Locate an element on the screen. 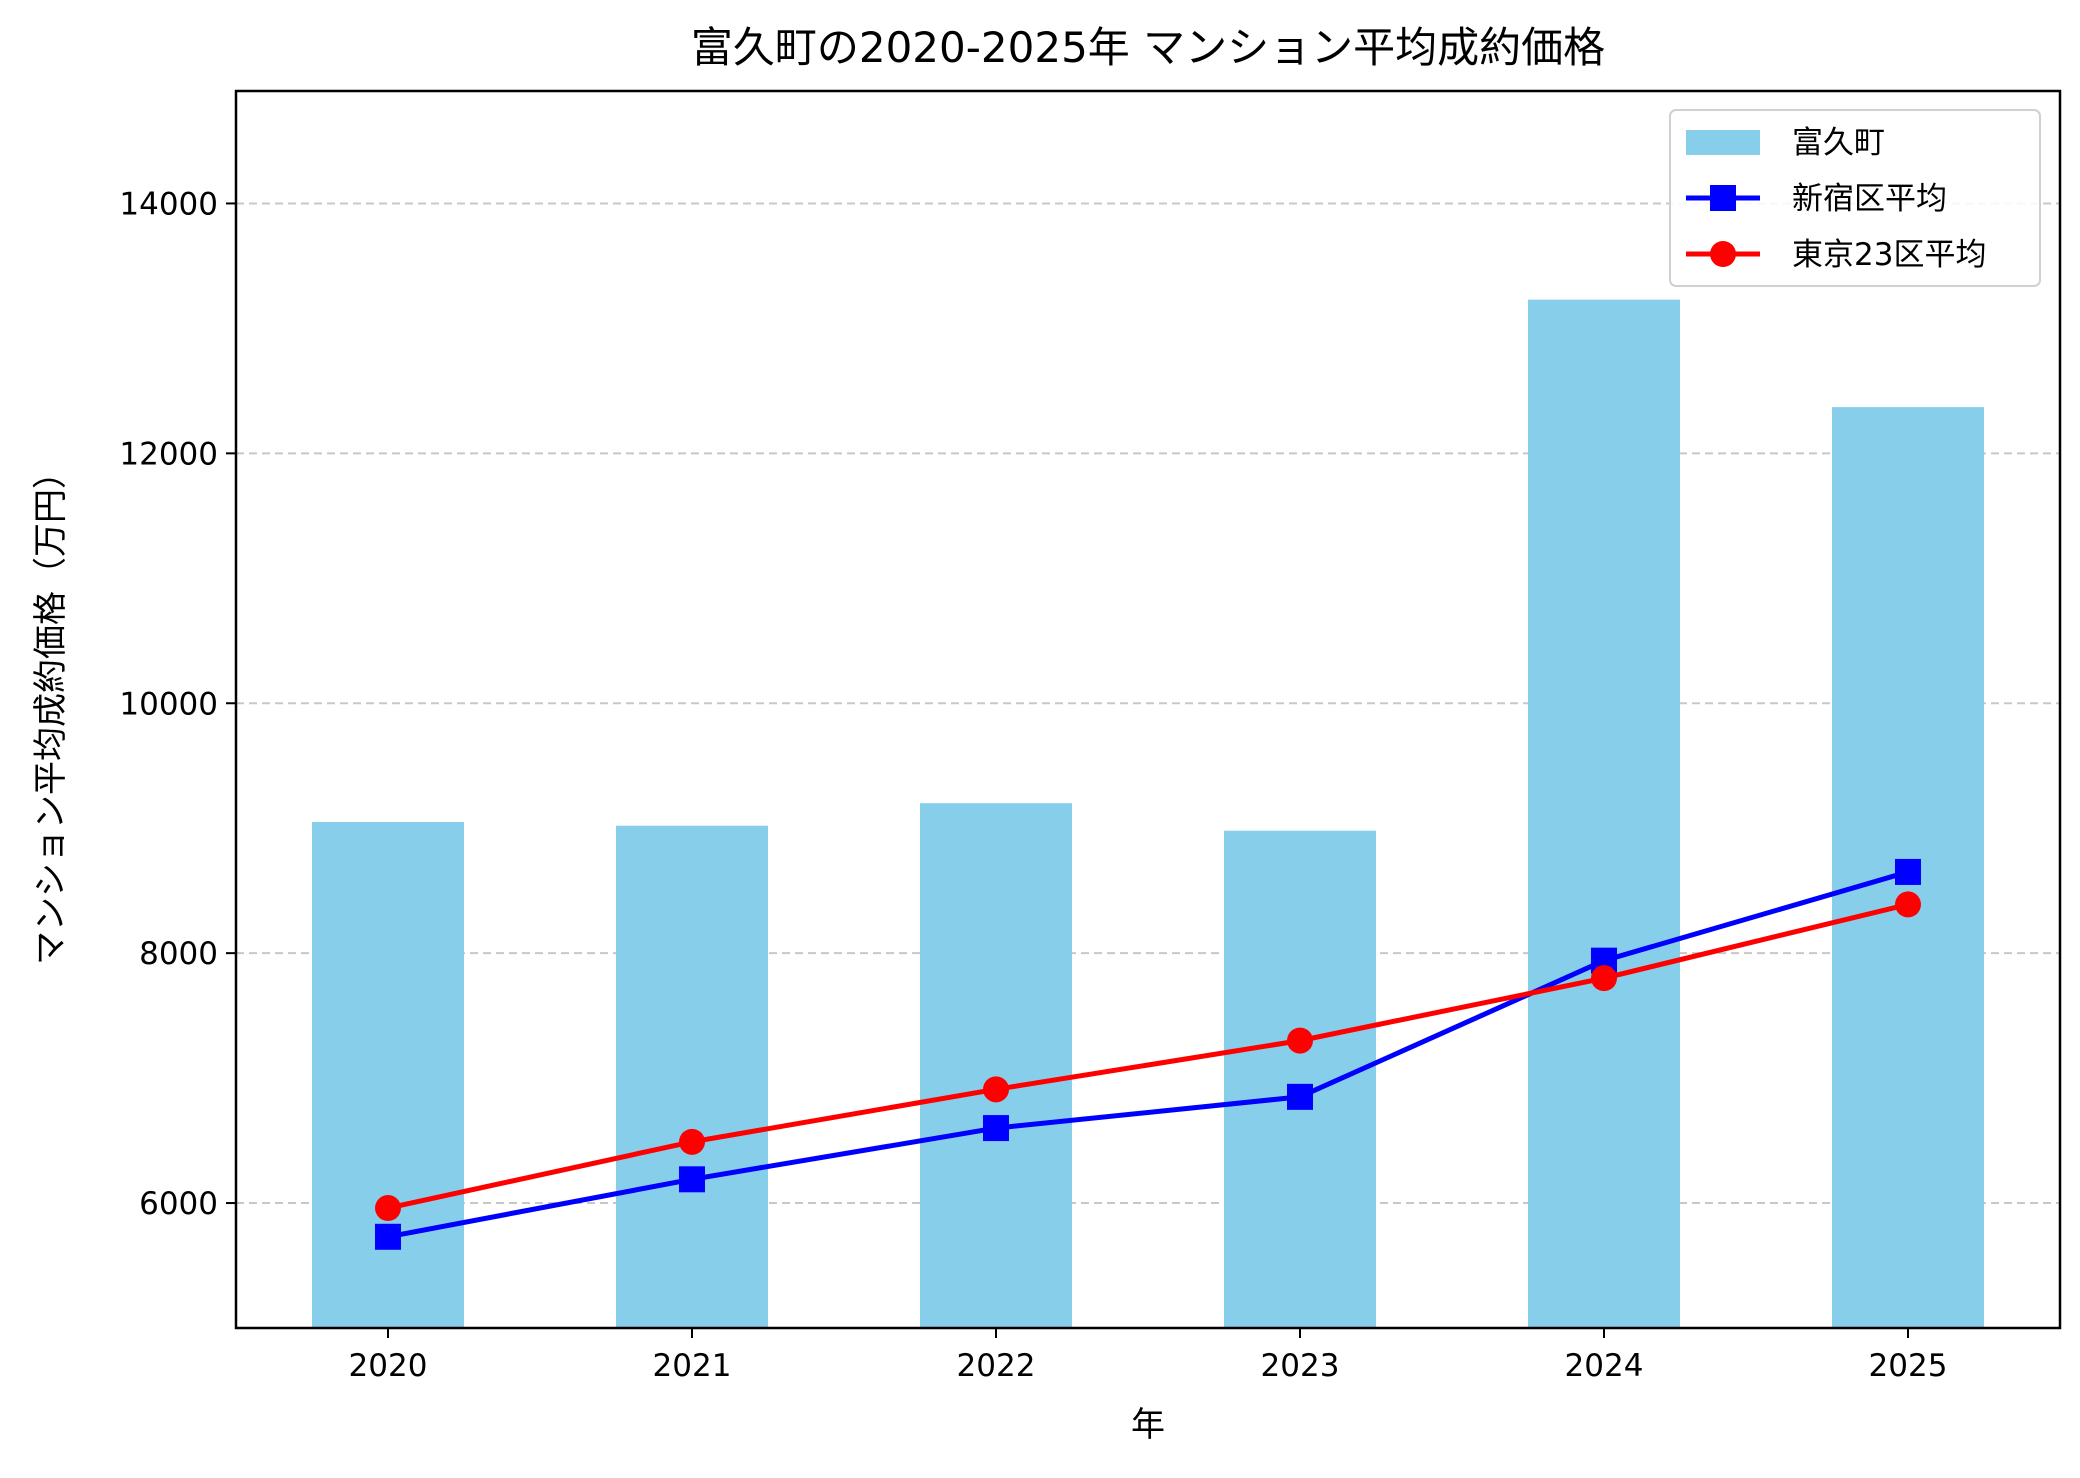 Image resolution: width=2080 pixels, height=1478 pixels. y-tick-label: 6000 is located at coordinates (178, 1204).